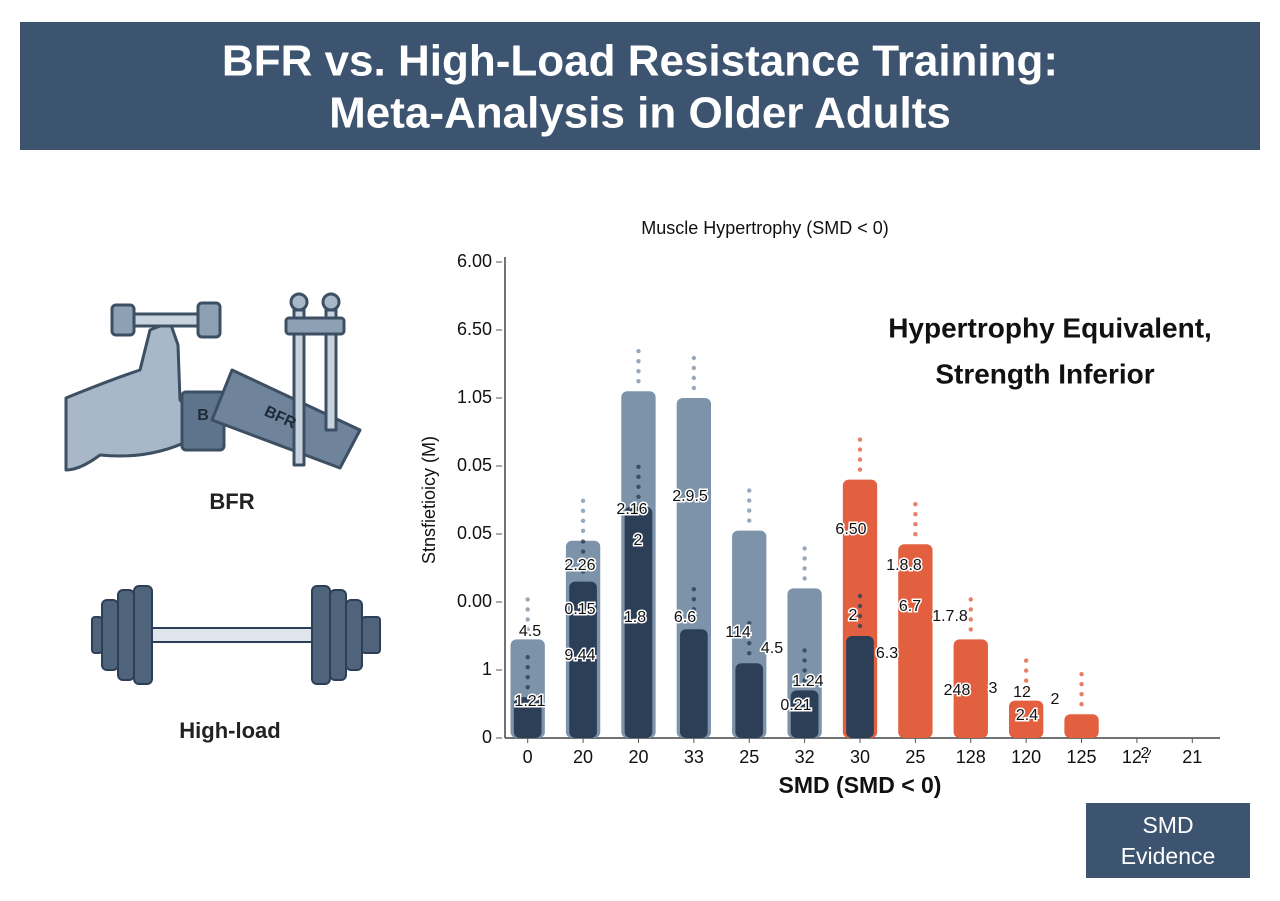  I want to click on data-label: 1.7.8, so click(950, 616).